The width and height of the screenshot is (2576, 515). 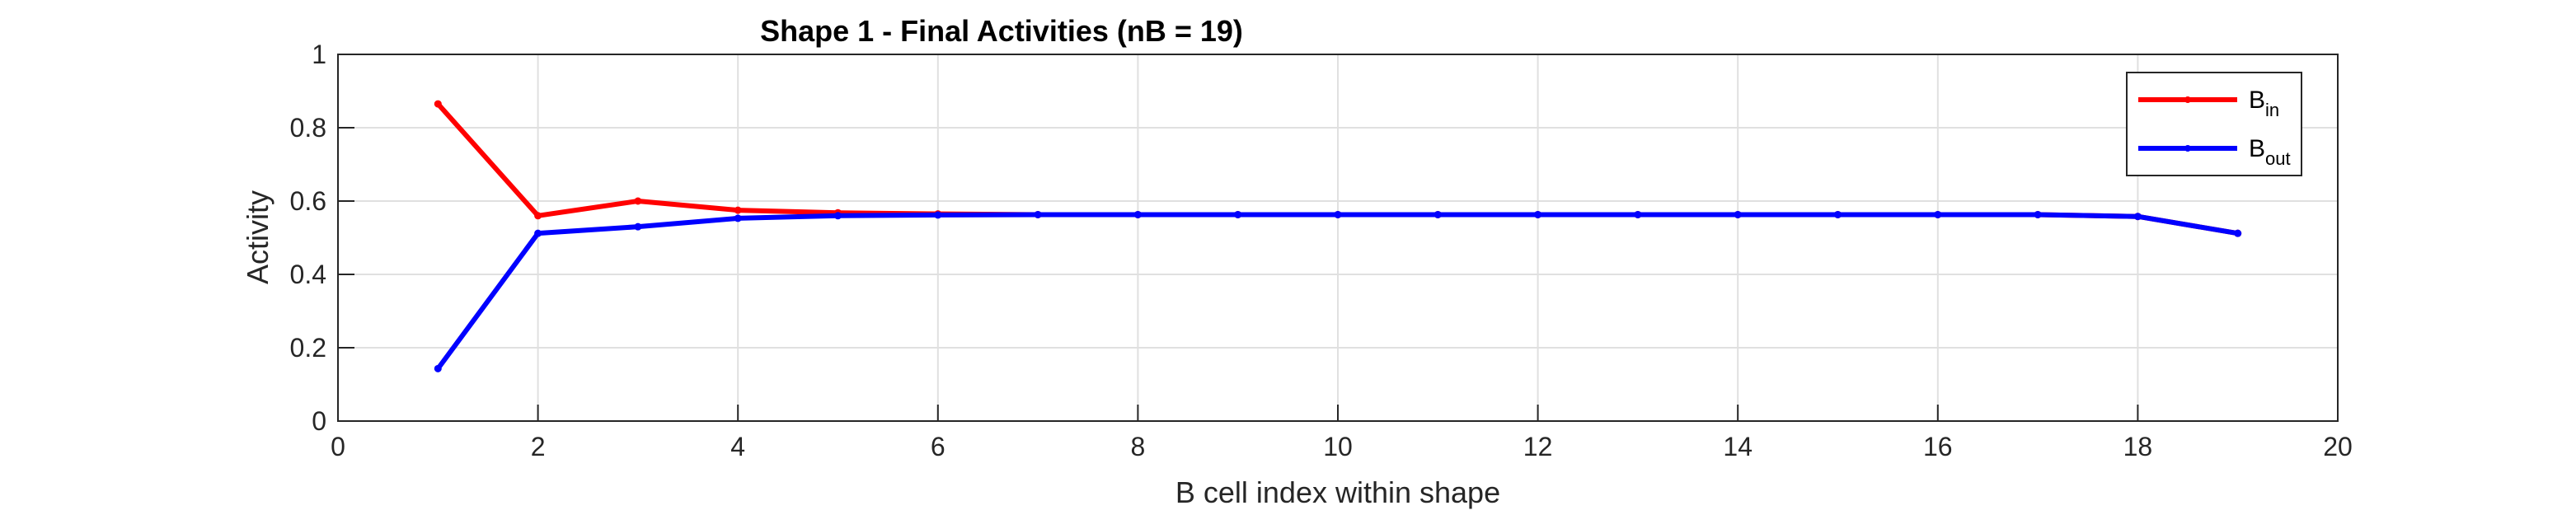 I want to click on y-axis-label: Activity, so click(x=258, y=237).